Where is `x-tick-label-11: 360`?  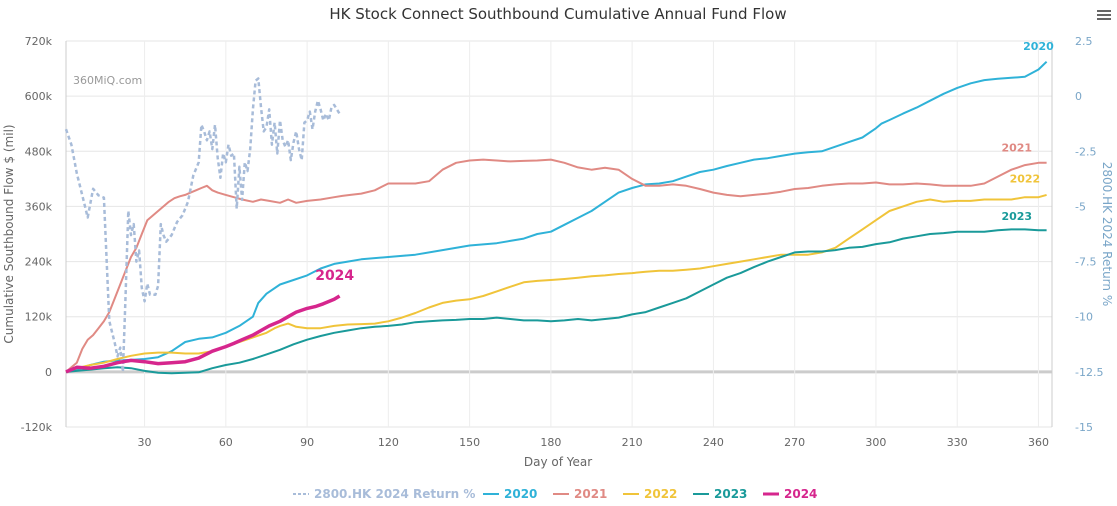
x-tick-label-11: 360 is located at coordinates (1038, 442).